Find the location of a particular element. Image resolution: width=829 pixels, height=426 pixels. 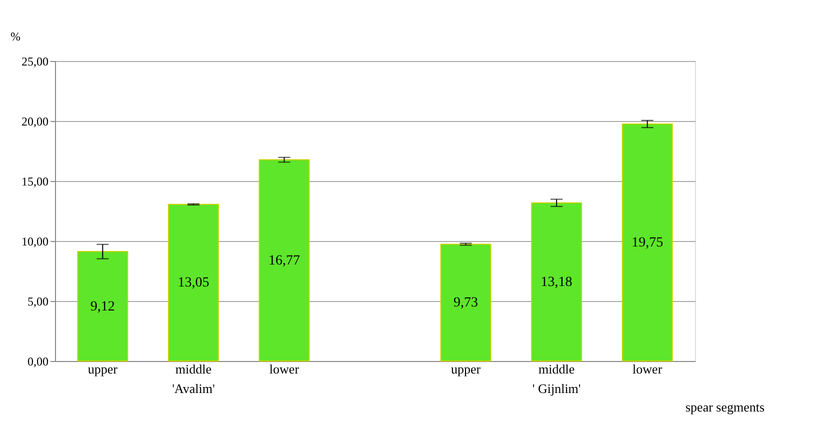

y-tick-label: 5,00 is located at coordinates (38, 301).